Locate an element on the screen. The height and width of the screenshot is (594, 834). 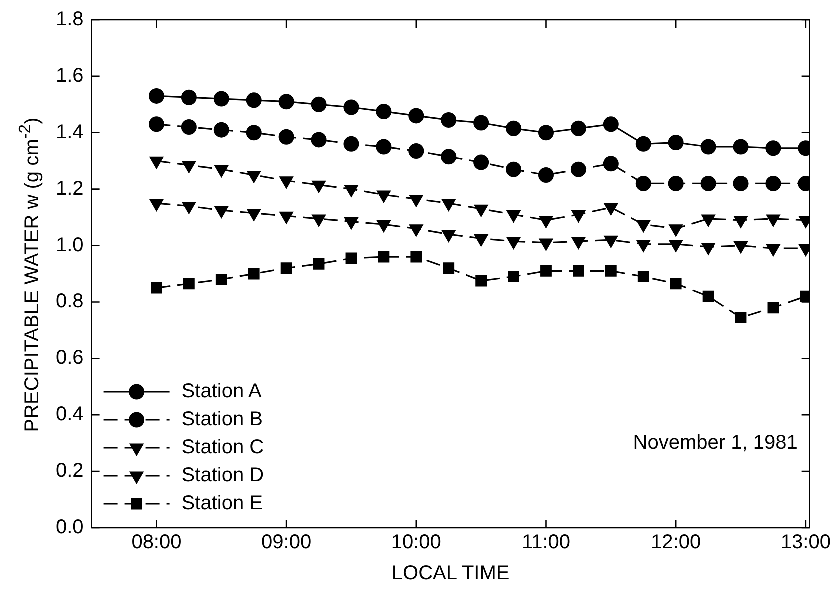
legend-label: Station C is located at coordinates (223, 447).